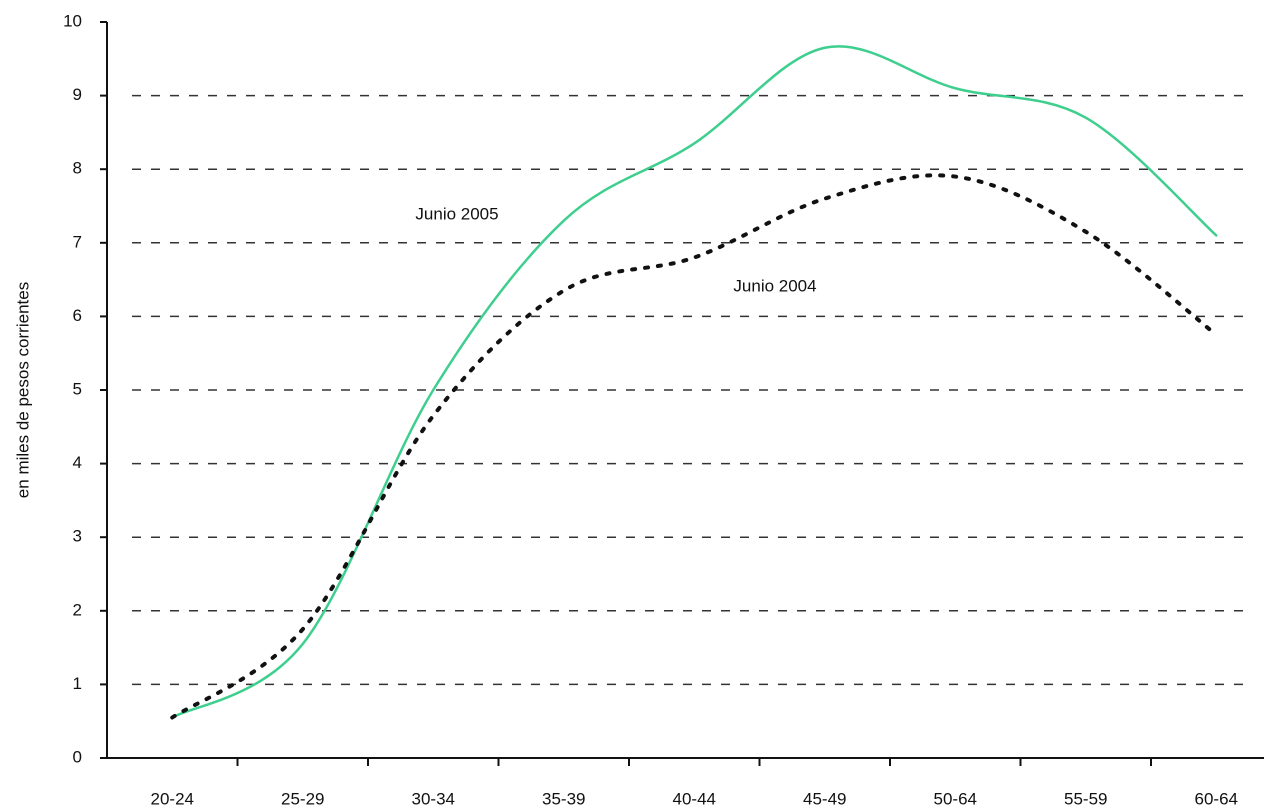 The width and height of the screenshot is (1264, 812). Describe the element at coordinates (77, 536) in the screenshot. I see `y-tick-label: 3` at that location.